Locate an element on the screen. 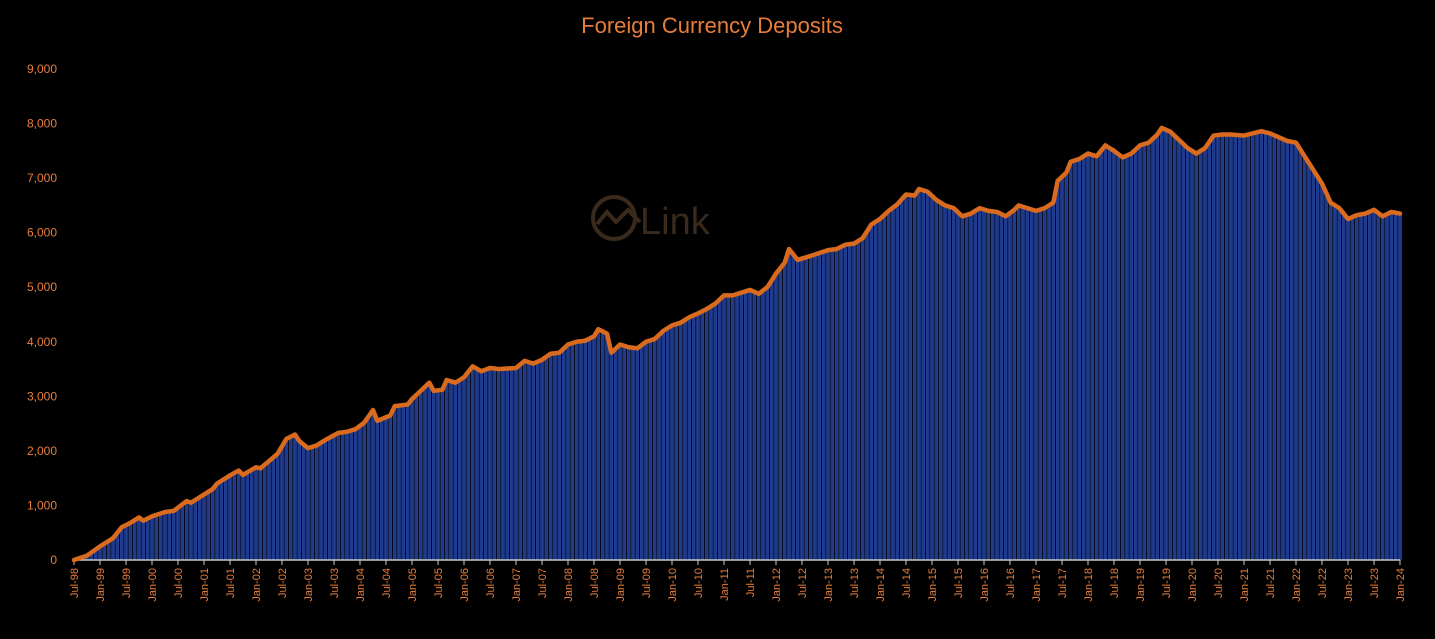 This screenshot has width=1435, height=639. x-tick-label: Jul-05 is located at coordinates (439, 583).